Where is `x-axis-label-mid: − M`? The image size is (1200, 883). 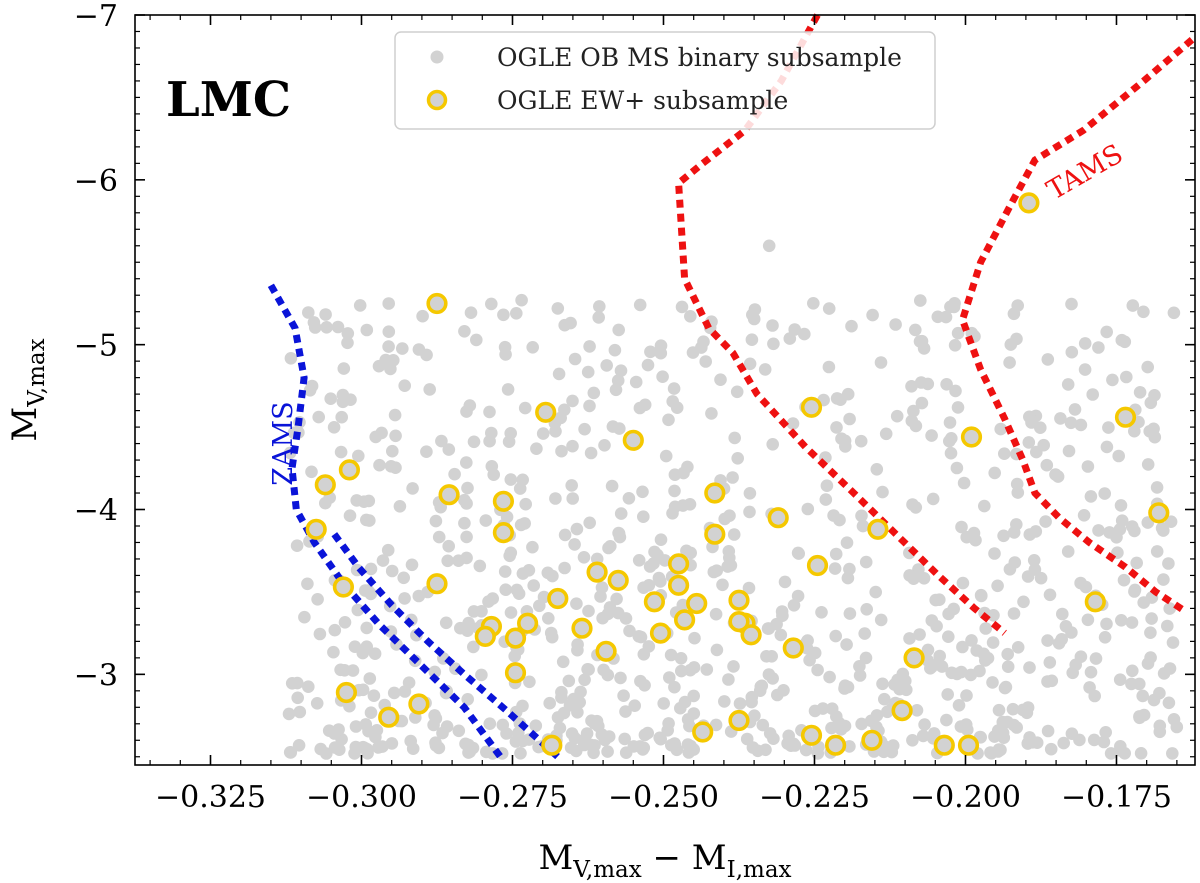
x-axis-label-mid: − M is located at coordinates (684, 858).